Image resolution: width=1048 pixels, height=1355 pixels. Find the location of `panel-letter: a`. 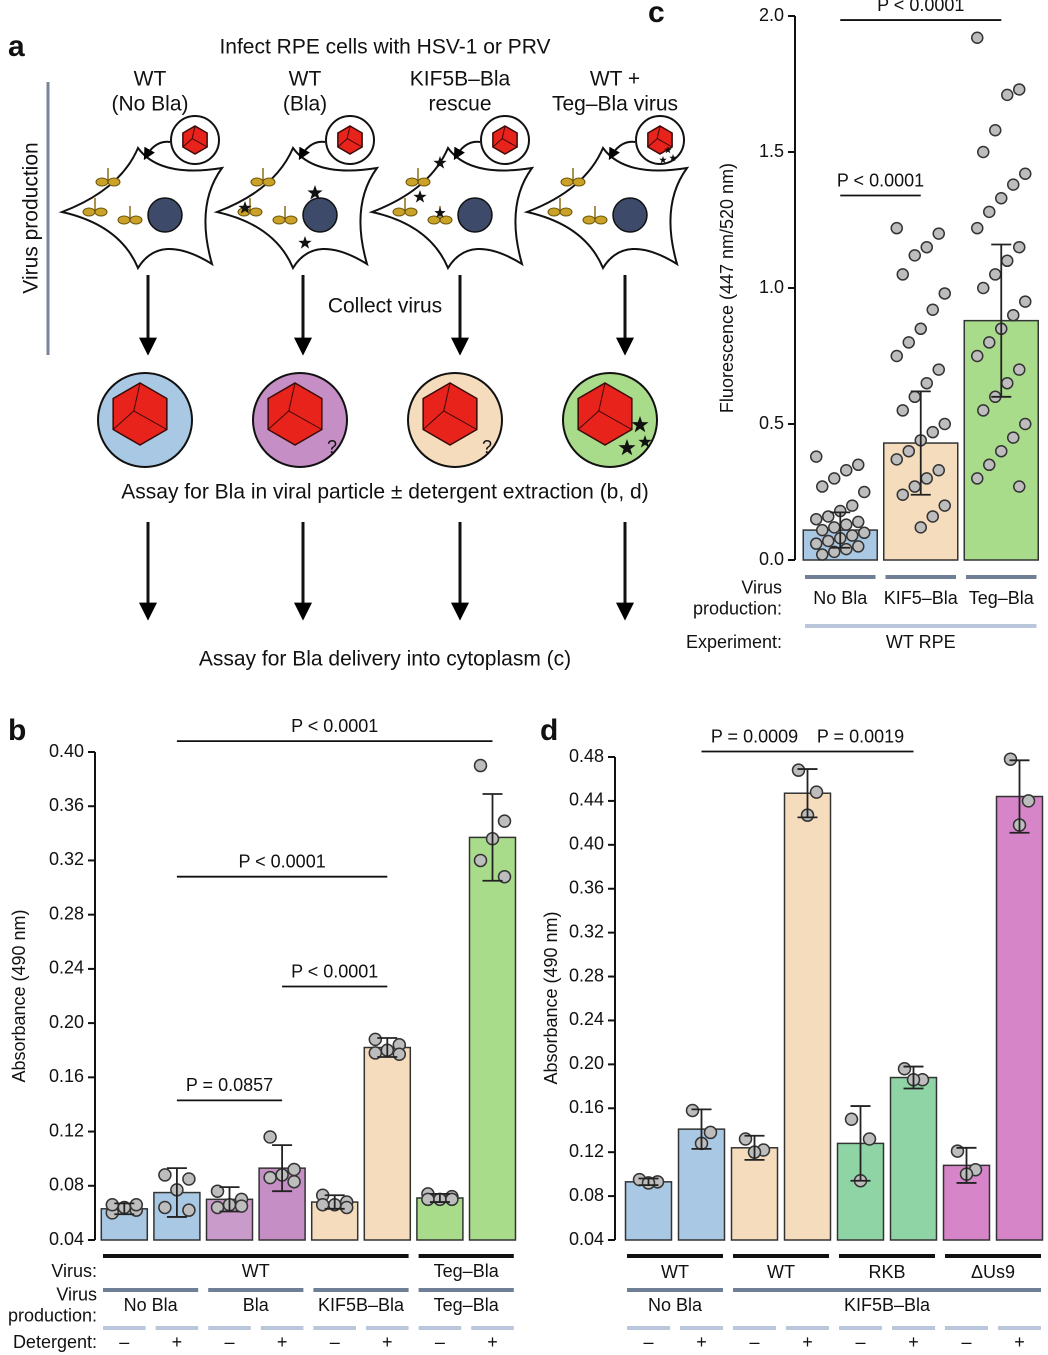

panel-letter: a is located at coordinates (16, 46).